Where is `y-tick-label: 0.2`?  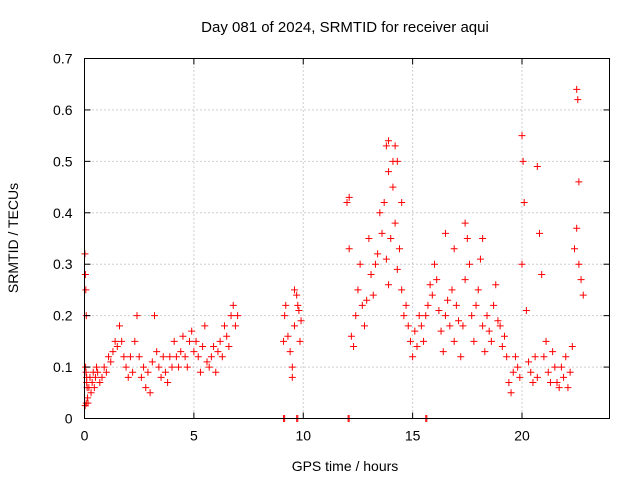 y-tick-label: 0.2 is located at coordinates (63, 316).